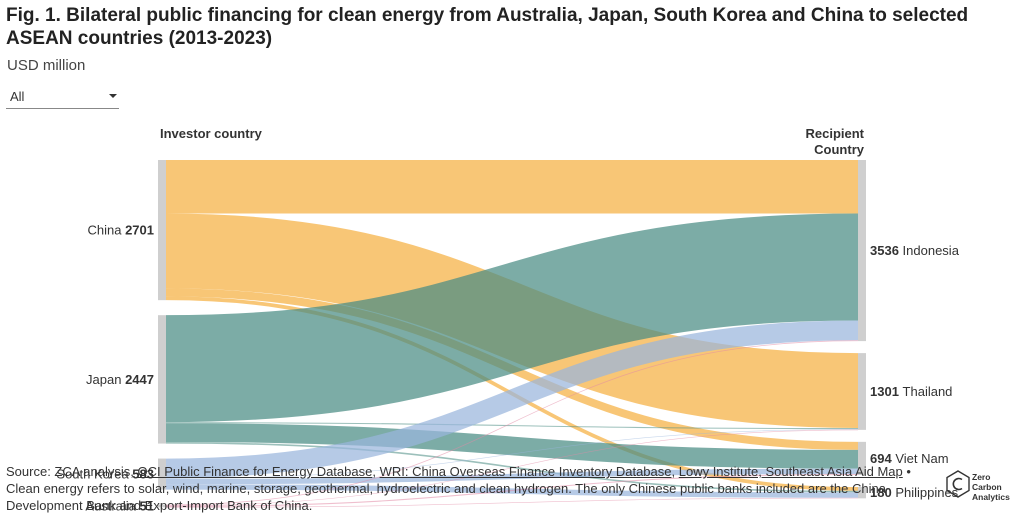 The image size is (1024, 520). What do you see at coordinates (107, 230) in the screenshot?
I see `source-name: China` at bounding box center [107, 230].